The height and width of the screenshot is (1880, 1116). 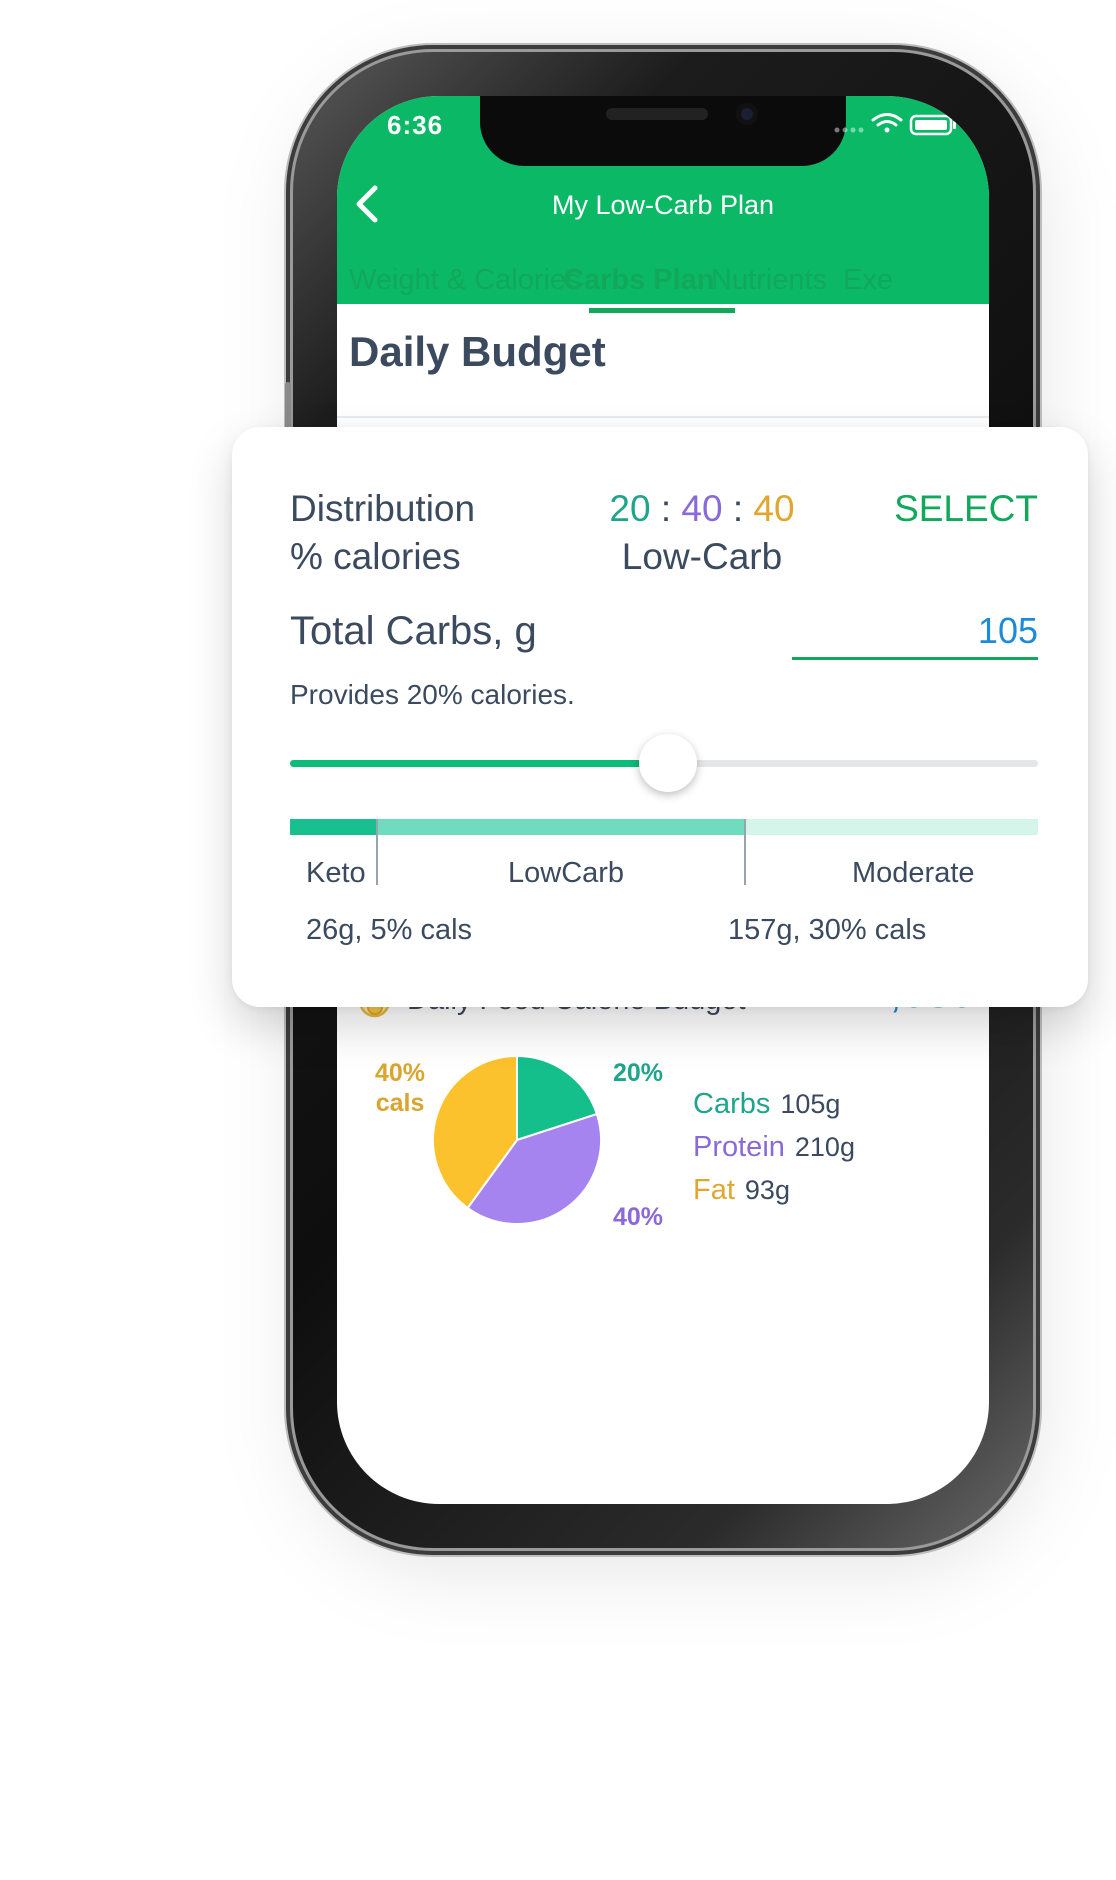 I want to click on plan-name: Low-Carb, so click(x=702, y=556).